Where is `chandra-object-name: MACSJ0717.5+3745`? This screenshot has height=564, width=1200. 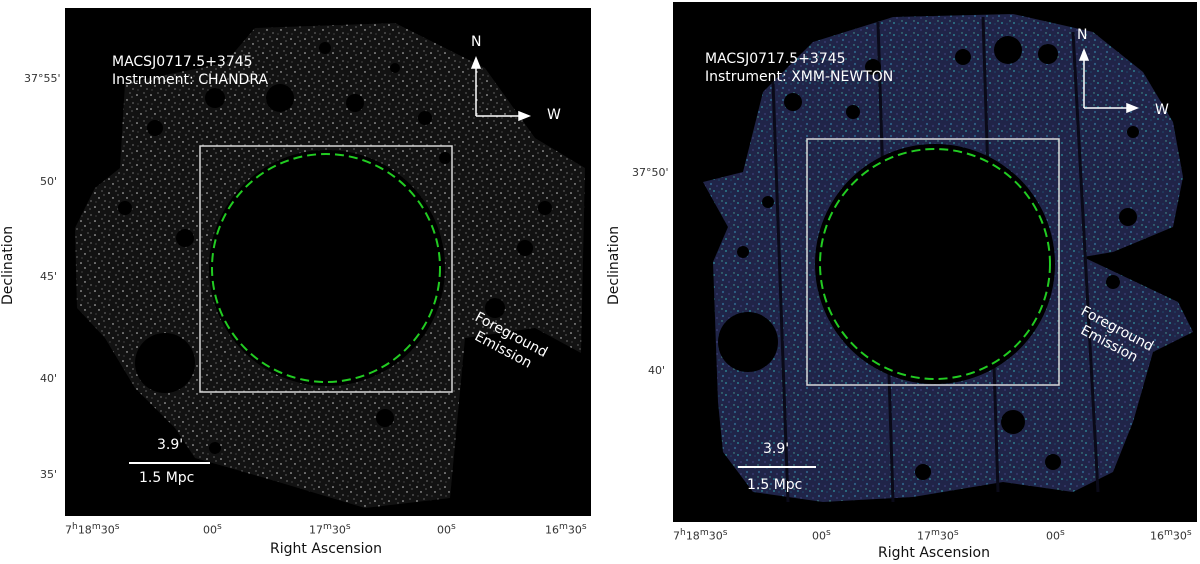
chandra-object-name: MACSJ0717.5+3745 is located at coordinates (182, 62).